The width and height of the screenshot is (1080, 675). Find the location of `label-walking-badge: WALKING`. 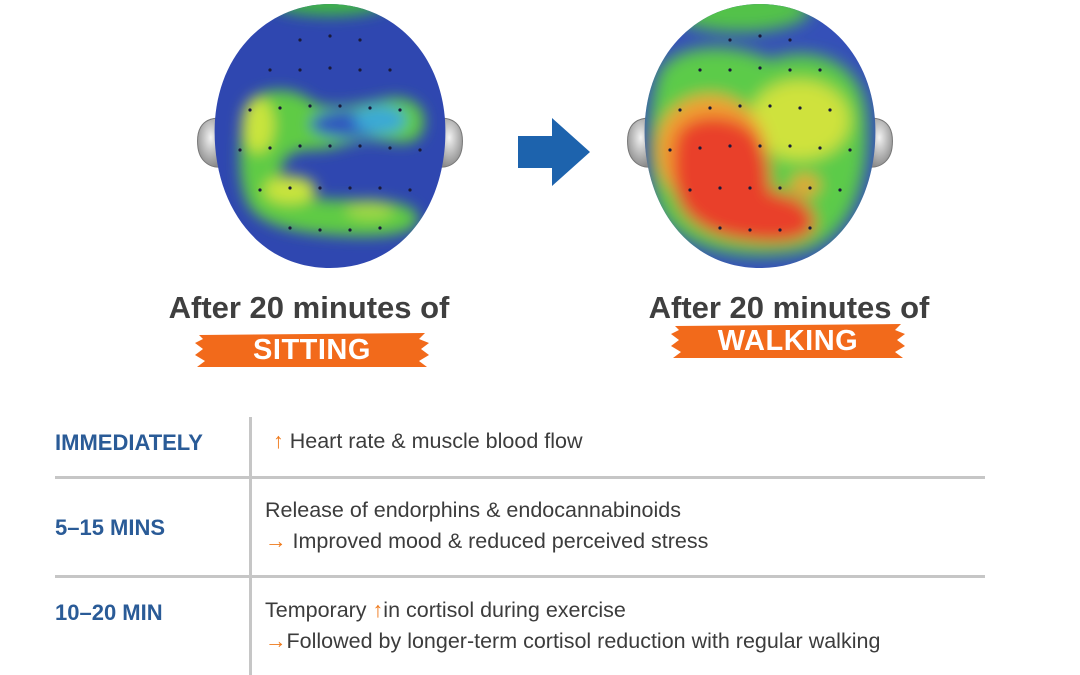

label-walking-badge: WALKING is located at coordinates (788, 341).